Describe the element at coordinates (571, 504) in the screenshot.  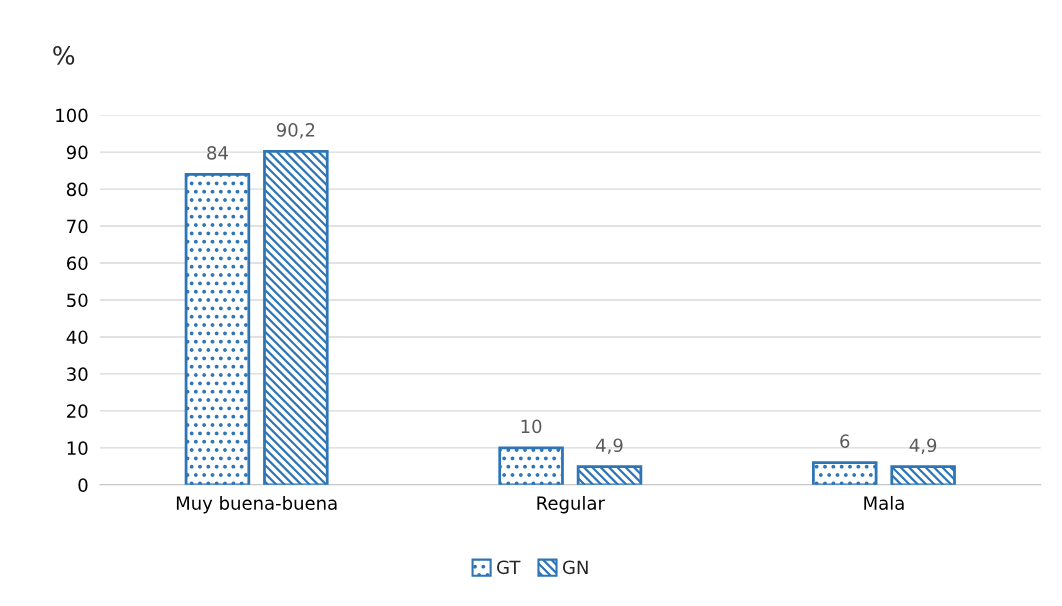
I see `x-tick-label: Regular` at that location.